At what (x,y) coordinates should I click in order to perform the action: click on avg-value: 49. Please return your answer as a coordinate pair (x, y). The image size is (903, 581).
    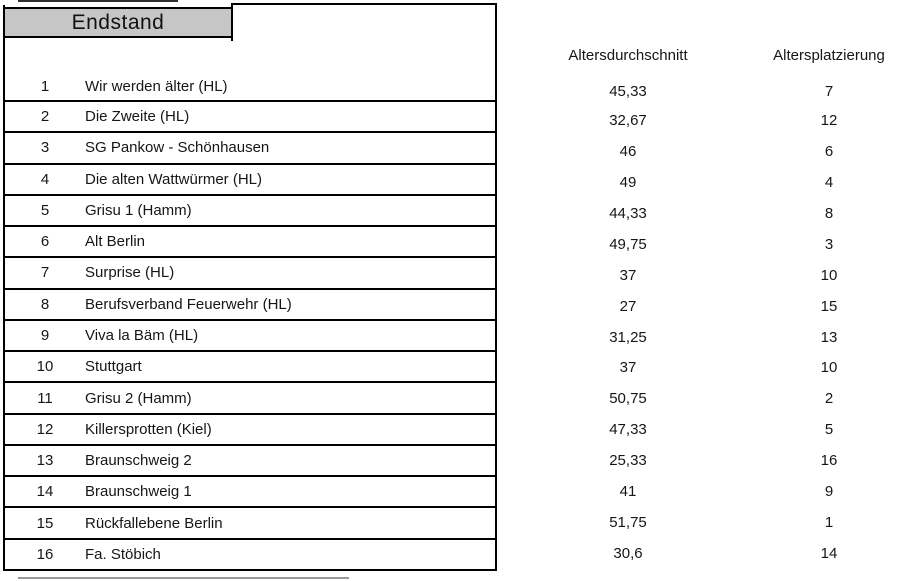
    Looking at the image, I should click on (628, 182).